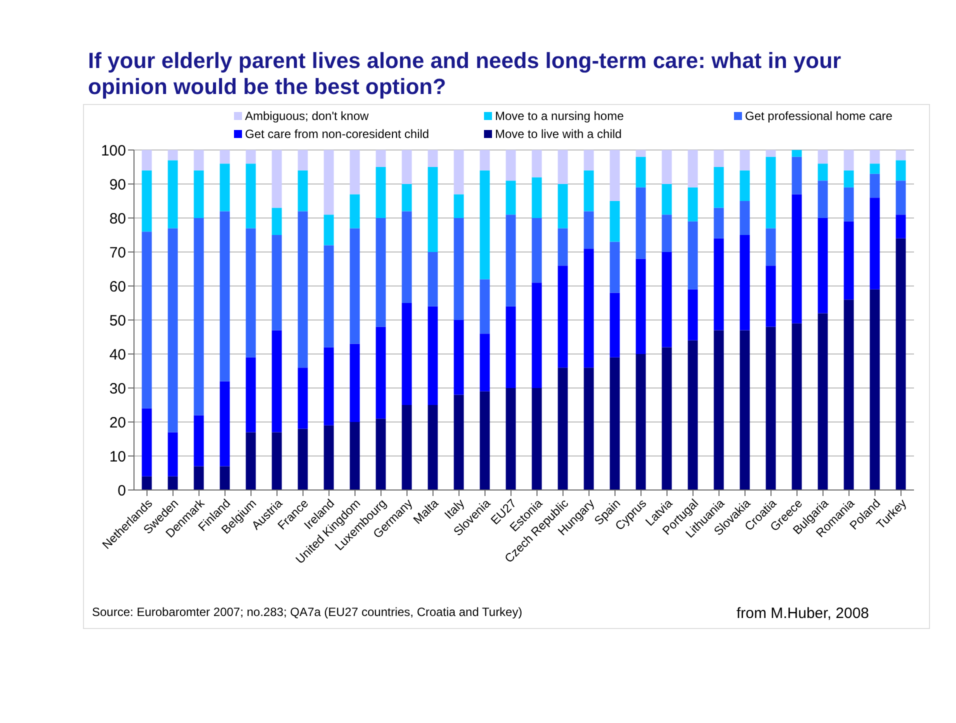 The height and width of the screenshot is (723, 956). What do you see at coordinates (117, 355) in the screenshot?
I see `y-tick-label: 40` at bounding box center [117, 355].